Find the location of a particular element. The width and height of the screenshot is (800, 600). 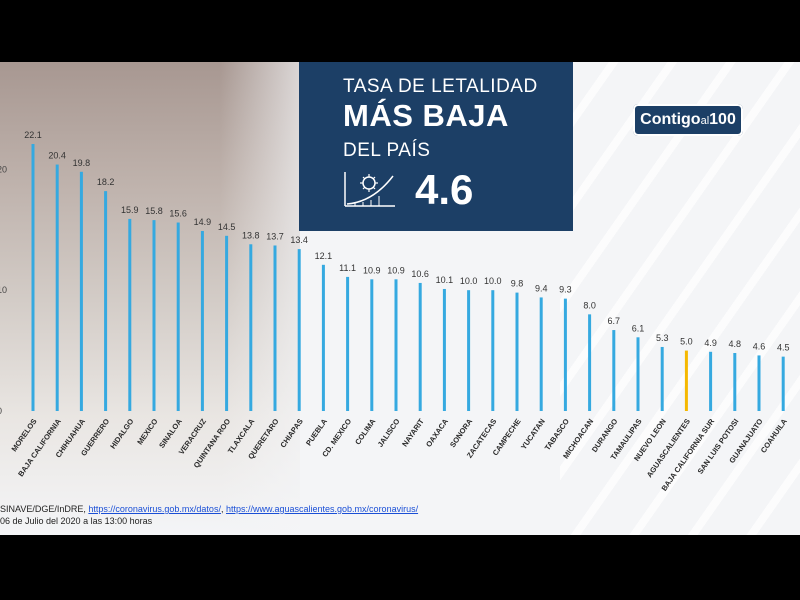

category-label: HIDALGO is located at coordinates (121, 434).